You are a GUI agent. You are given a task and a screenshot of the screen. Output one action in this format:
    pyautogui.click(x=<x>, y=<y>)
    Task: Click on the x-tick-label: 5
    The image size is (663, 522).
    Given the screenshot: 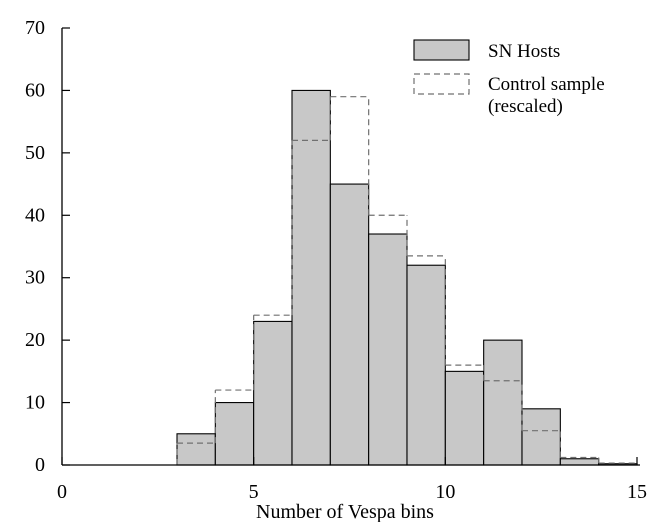 What is the action you would take?
    pyautogui.click(x=254, y=492)
    